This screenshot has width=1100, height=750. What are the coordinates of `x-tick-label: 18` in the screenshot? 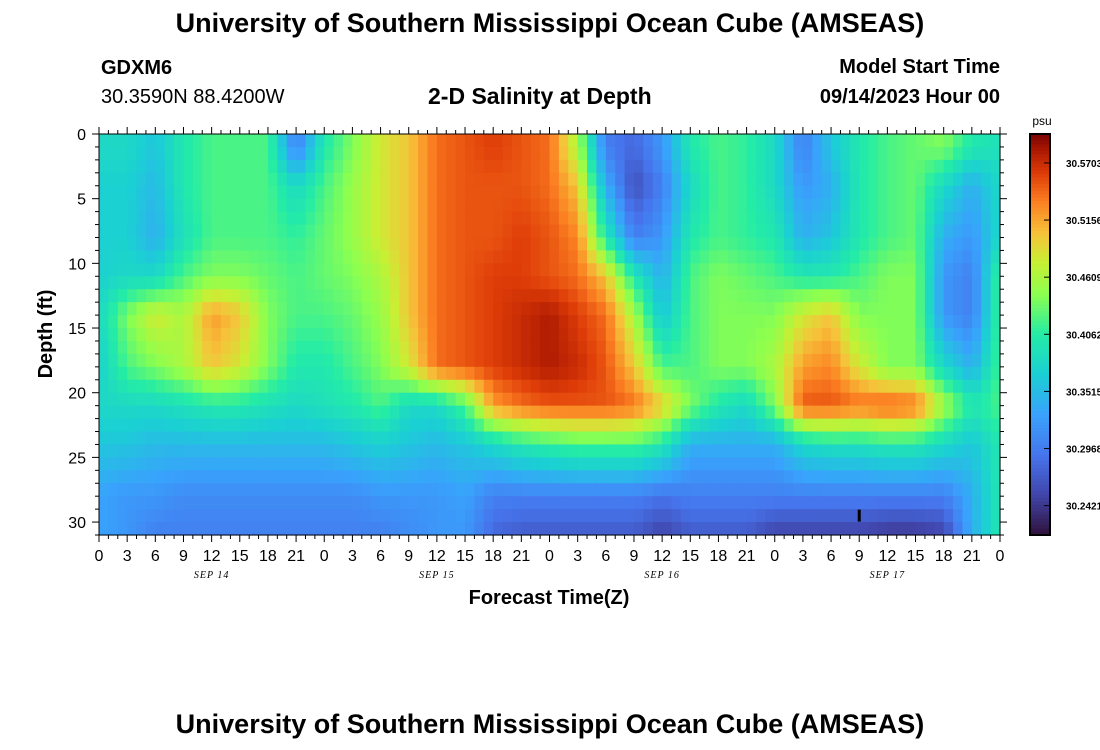 It's located at (268, 556).